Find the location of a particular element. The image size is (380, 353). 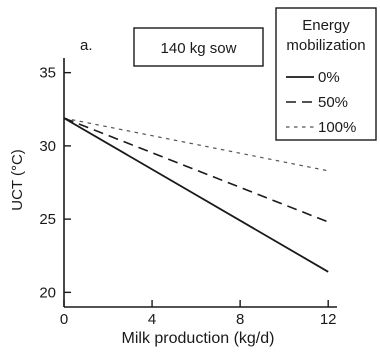

legend-label: 0% is located at coordinates (329, 77).